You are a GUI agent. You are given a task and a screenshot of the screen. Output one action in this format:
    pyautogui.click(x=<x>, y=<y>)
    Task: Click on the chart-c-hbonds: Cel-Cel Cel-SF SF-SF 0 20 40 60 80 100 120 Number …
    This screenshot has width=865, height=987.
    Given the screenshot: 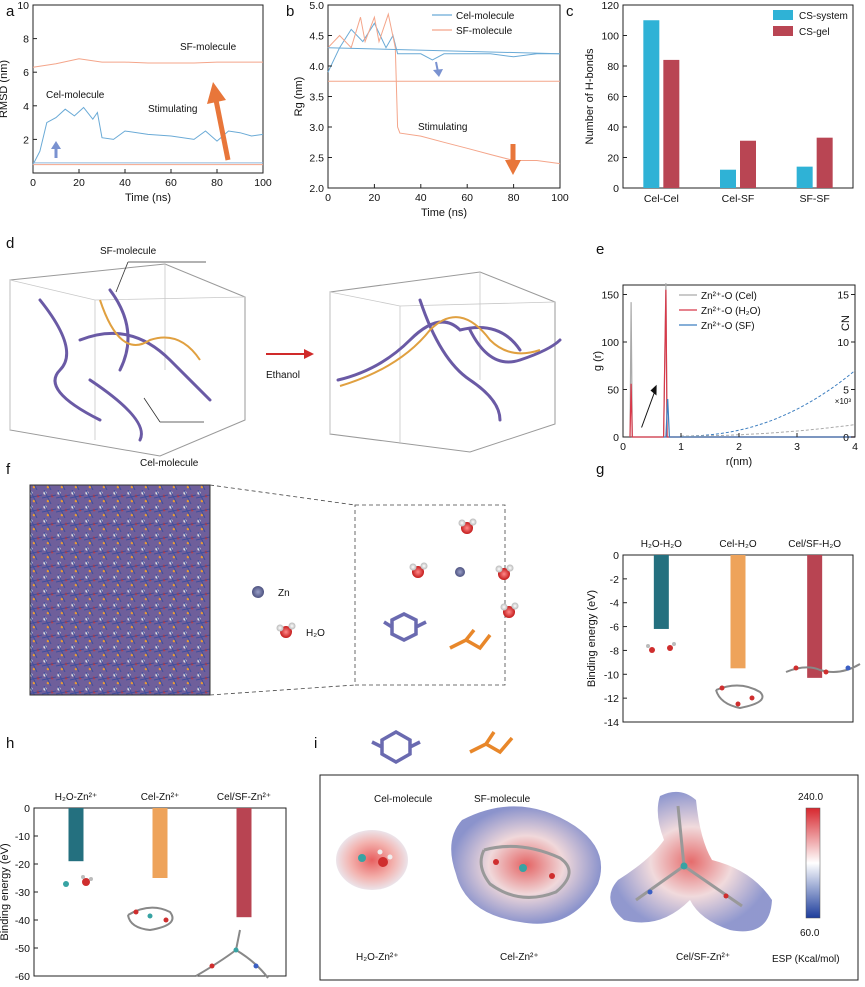 What is the action you would take?
    pyautogui.click(x=719, y=102)
    